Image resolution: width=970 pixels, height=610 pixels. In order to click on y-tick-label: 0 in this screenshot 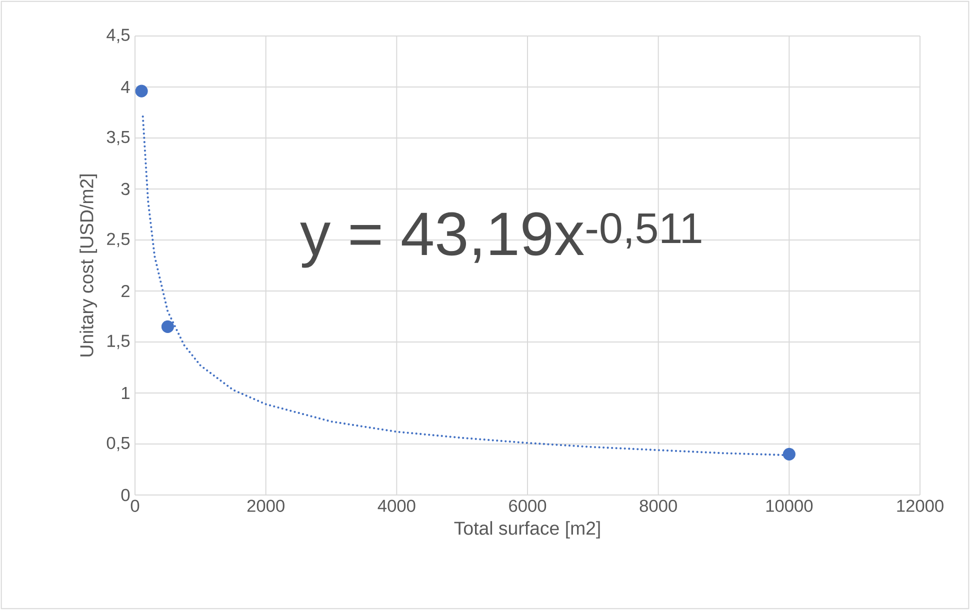, I will do `click(125, 495)`.